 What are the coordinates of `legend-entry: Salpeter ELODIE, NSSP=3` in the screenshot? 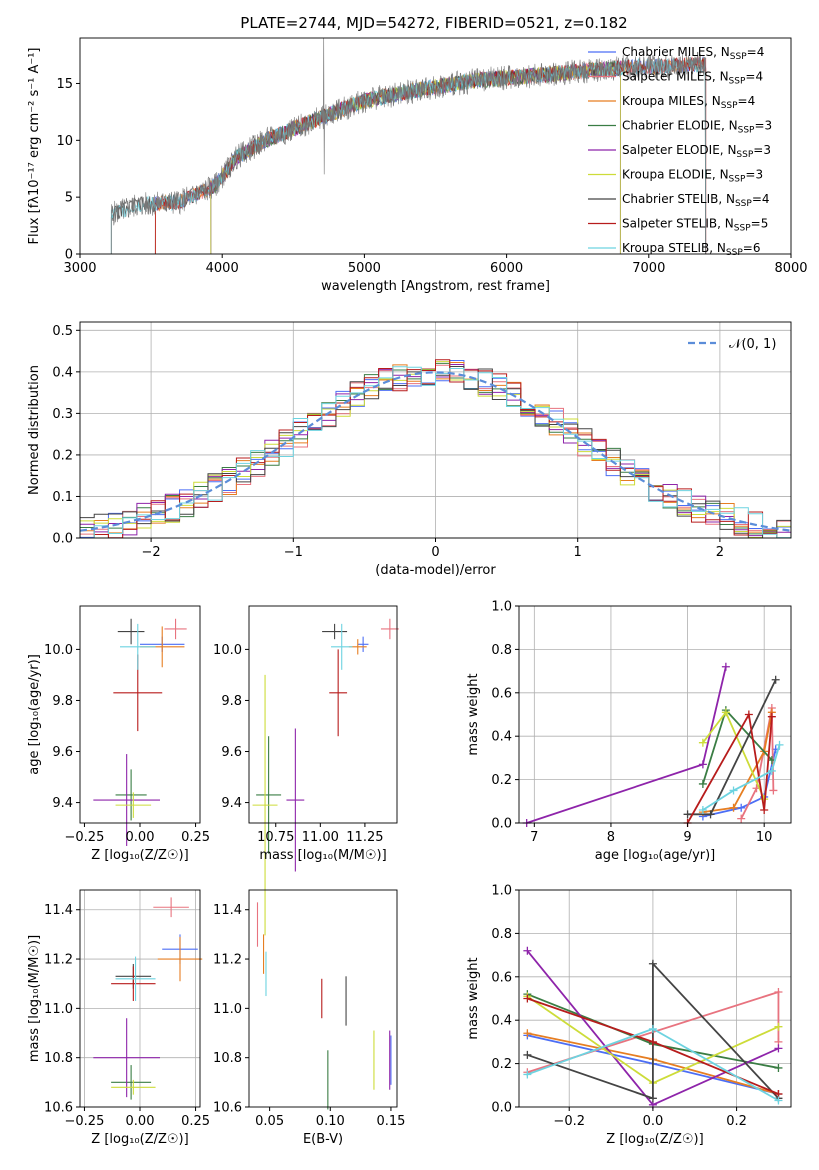 It's located at (696, 151).